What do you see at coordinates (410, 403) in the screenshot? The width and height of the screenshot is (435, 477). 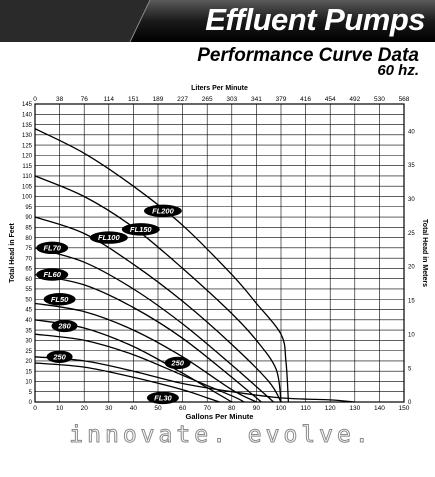 I see `right-tick-label: 0` at bounding box center [410, 403].